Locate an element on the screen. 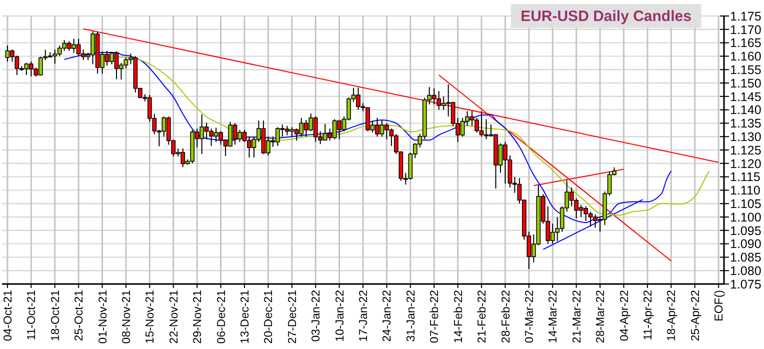  x-tick-label: 20-Dec-21 is located at coordinates (269, 317).